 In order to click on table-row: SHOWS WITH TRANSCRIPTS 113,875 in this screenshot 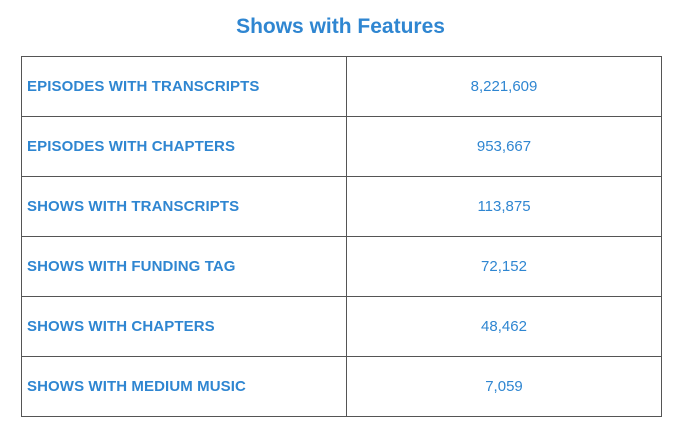, I will do `click(341, 206)`.